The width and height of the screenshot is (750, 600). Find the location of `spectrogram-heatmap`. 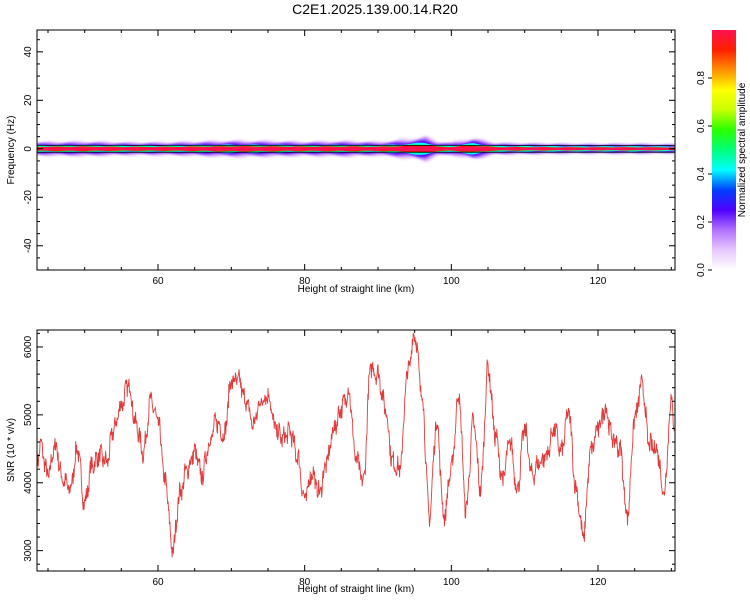

spectrogram-heatmap is located at coordinates (356, 149).